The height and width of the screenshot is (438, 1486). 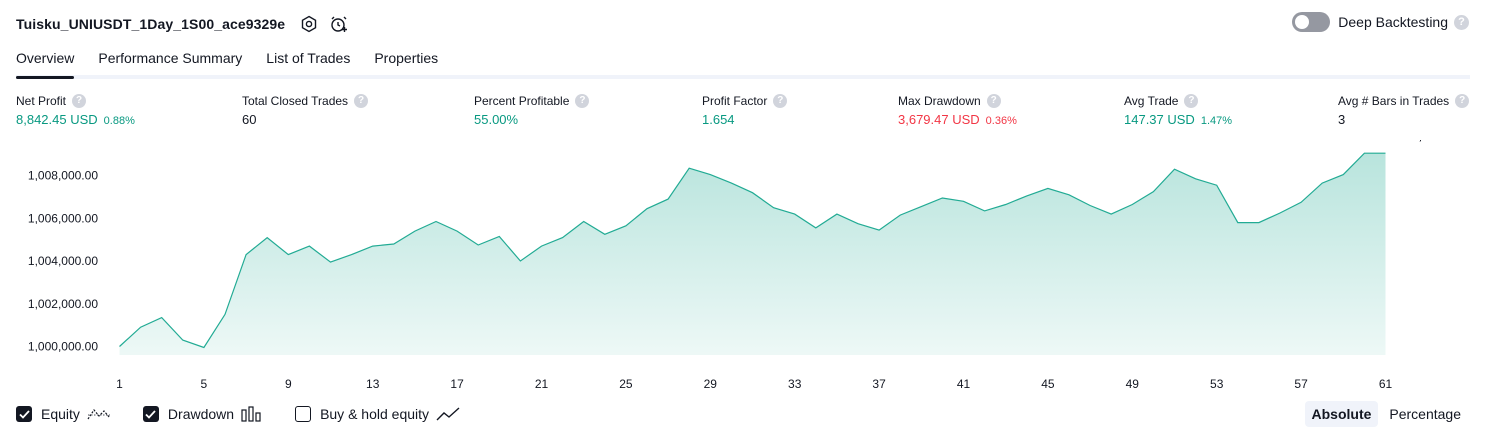 I want to click on x-tick-label: 33, so click(x=795, y=384).